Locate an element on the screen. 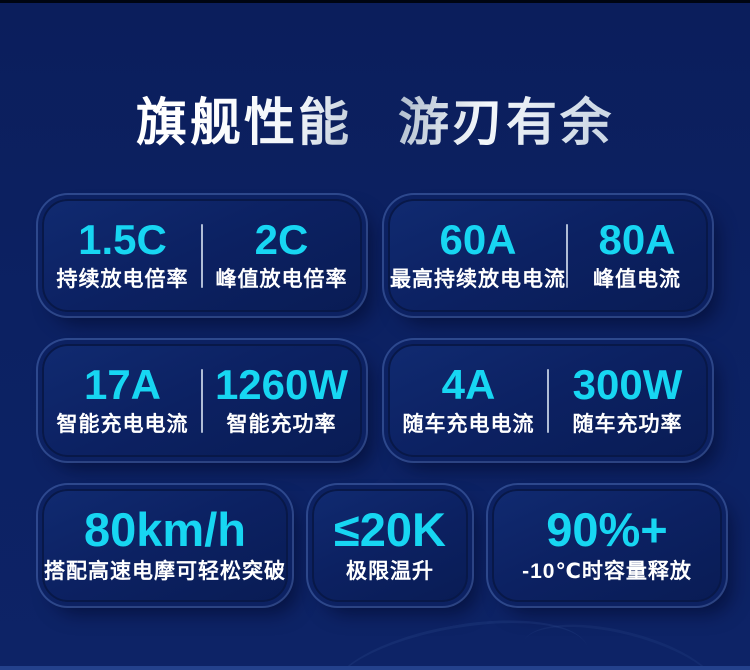 The image size is (750, 670). stat-value: 1.5C is located at coordinates (122, 239).